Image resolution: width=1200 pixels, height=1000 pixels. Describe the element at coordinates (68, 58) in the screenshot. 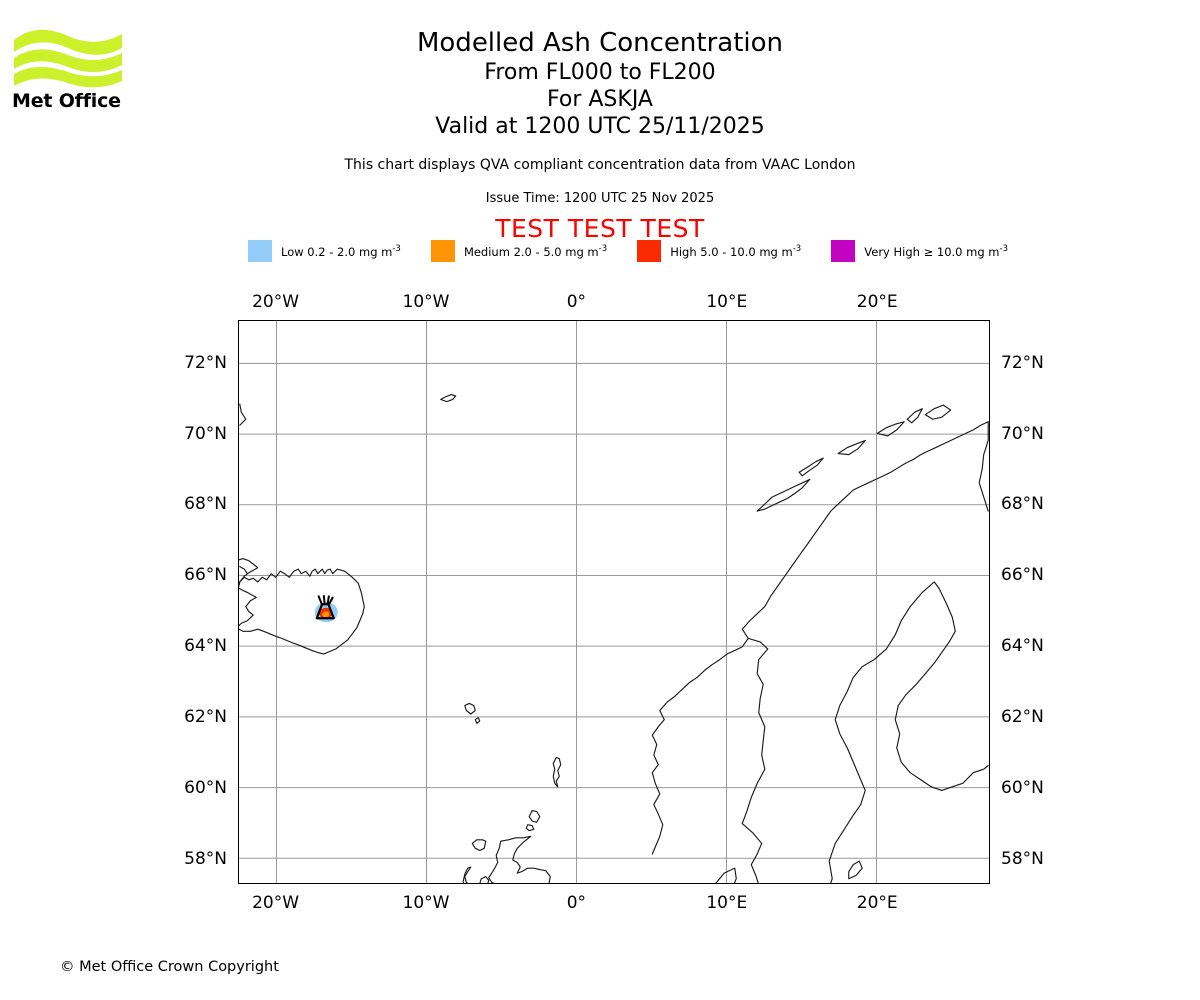

I see `logo-waves-icon` at that location.